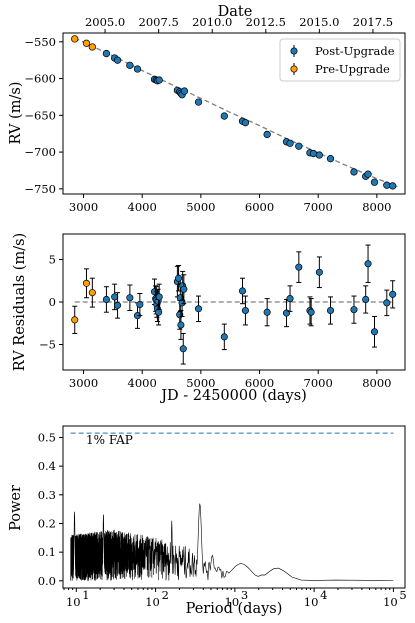 The width and height of the screenshot is (415, 623). I want to click on top-tick-labels: 2005.0 2007.5 2010.0 2012.5 2015.0 2017.5, so click(239, 24).